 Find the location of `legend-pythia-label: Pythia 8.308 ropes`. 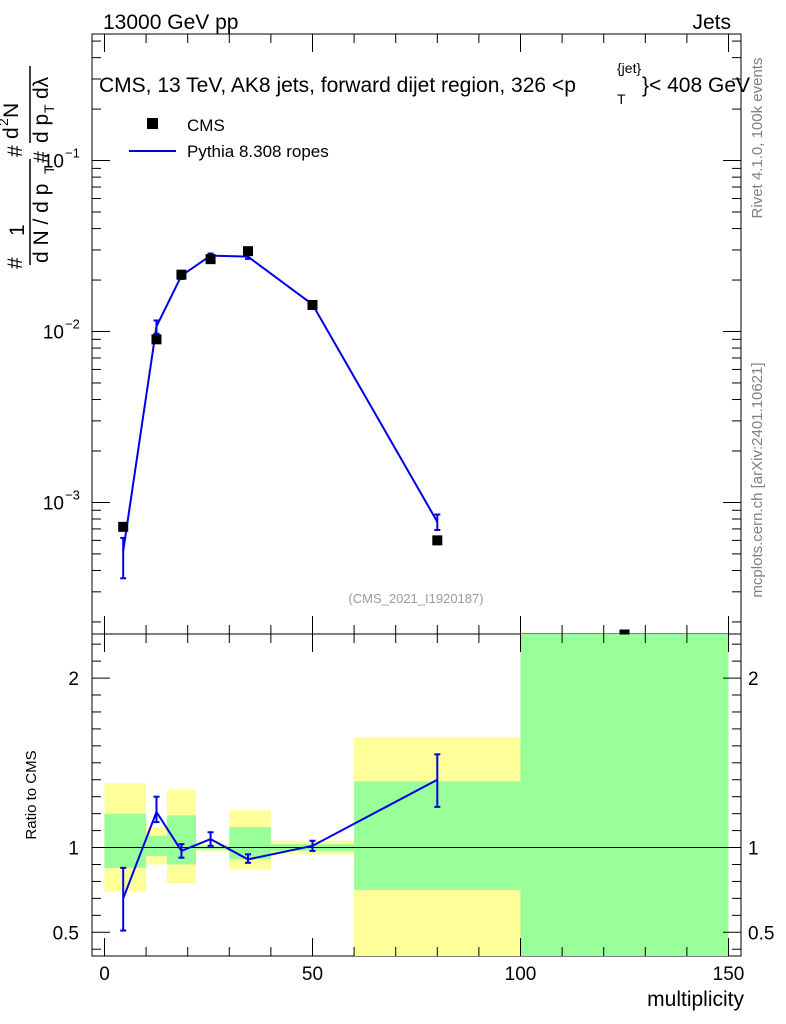

legend-pythia-label: Pythia 8.308 ropes is located at coordinates (258, 151).